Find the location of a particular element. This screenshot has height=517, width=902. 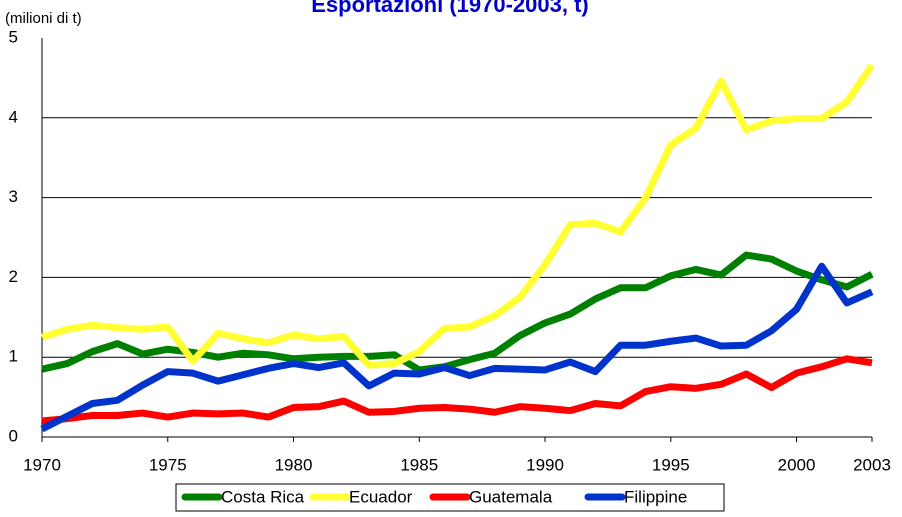

y-tick-label: 2 is located at coordinates (13, 276).